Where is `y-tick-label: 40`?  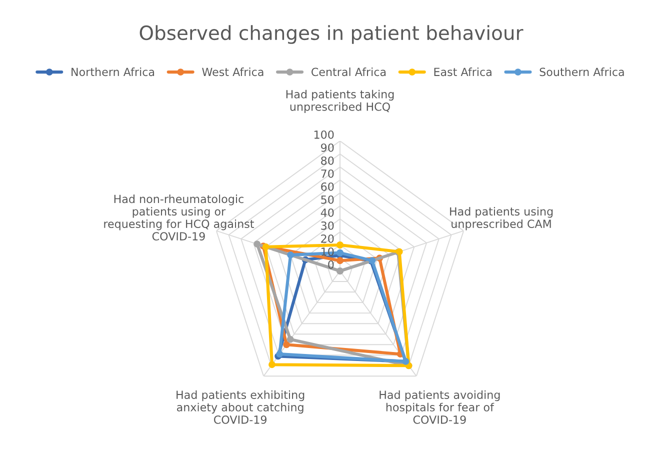 y-tick-label: 40 is located at coordinates (327, 212).